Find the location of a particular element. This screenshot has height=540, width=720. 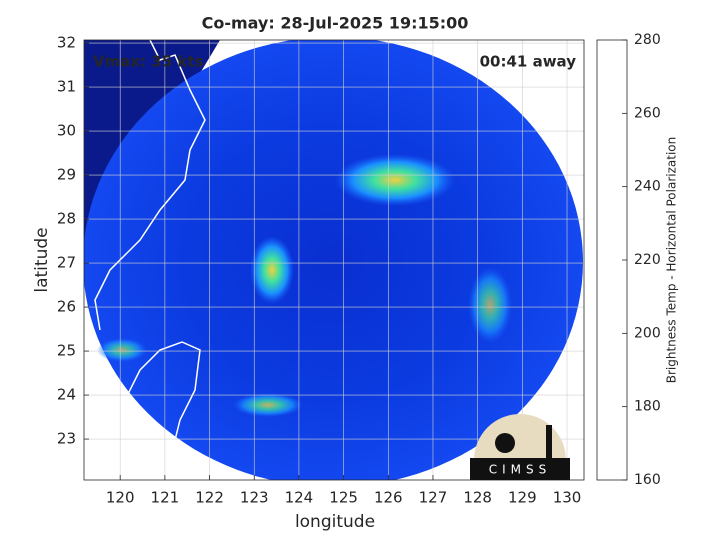

logo-band is located at coordinates (520, 469).